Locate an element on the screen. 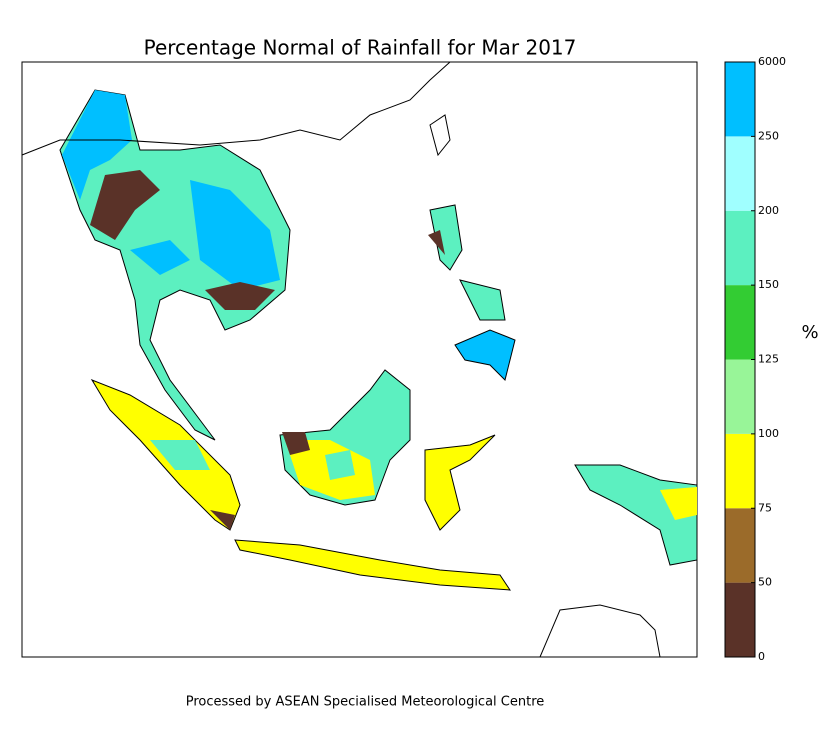  colorbar: 0 50 75 100 125 150 200 250 6000 is located at coordinates (755, 359).